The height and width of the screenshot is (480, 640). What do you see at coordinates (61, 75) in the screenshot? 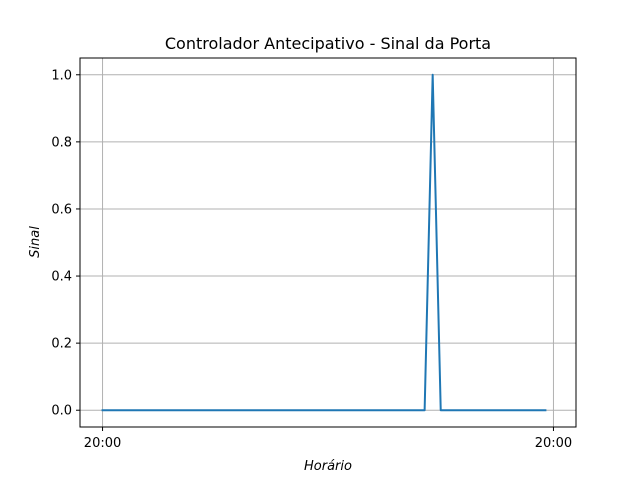
I see `y-tick-label: 1.0` at bounding box center [61, 75].